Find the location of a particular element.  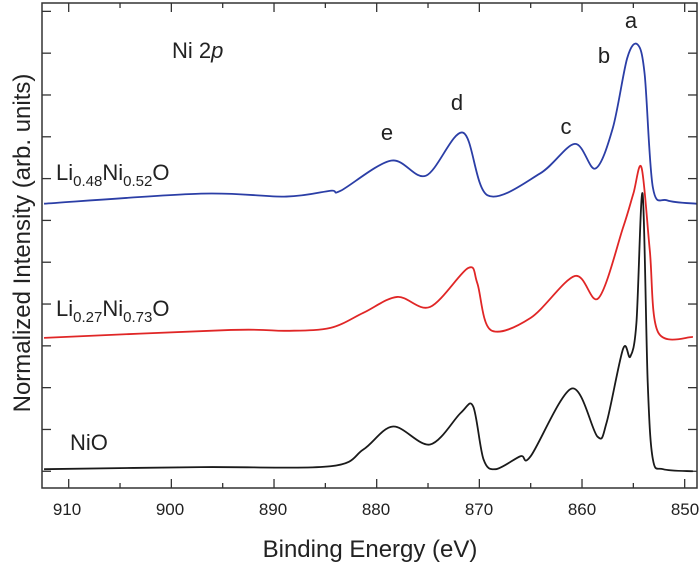

x-tick-label: 880 is located at coordinates (376, 509).